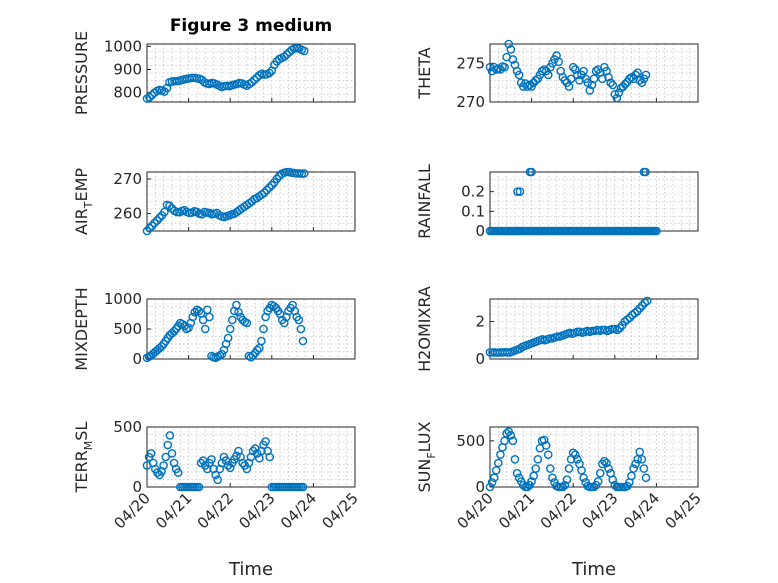  Describe the element at coordinates (557, 202) in the screenshot. I see `subplot-rainfall: 0 0.10.2 RAINFALL` at that location.